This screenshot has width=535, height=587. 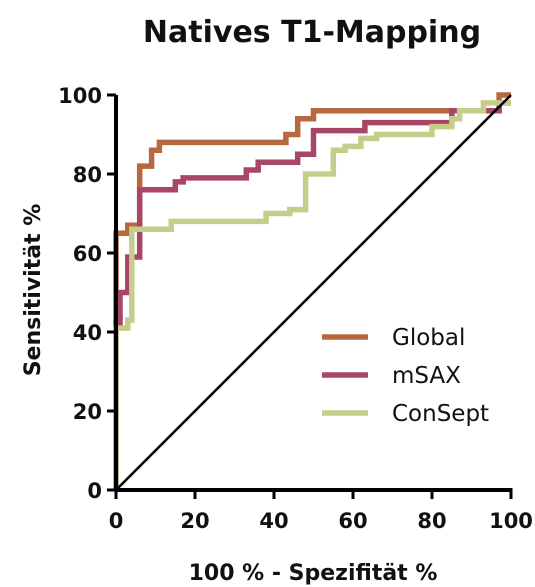 What do you see at coordinates (313, 573) in the screenshot?
I see `x-axis-title: 100 % - Spezifität %` at bounding box center [313, 573].